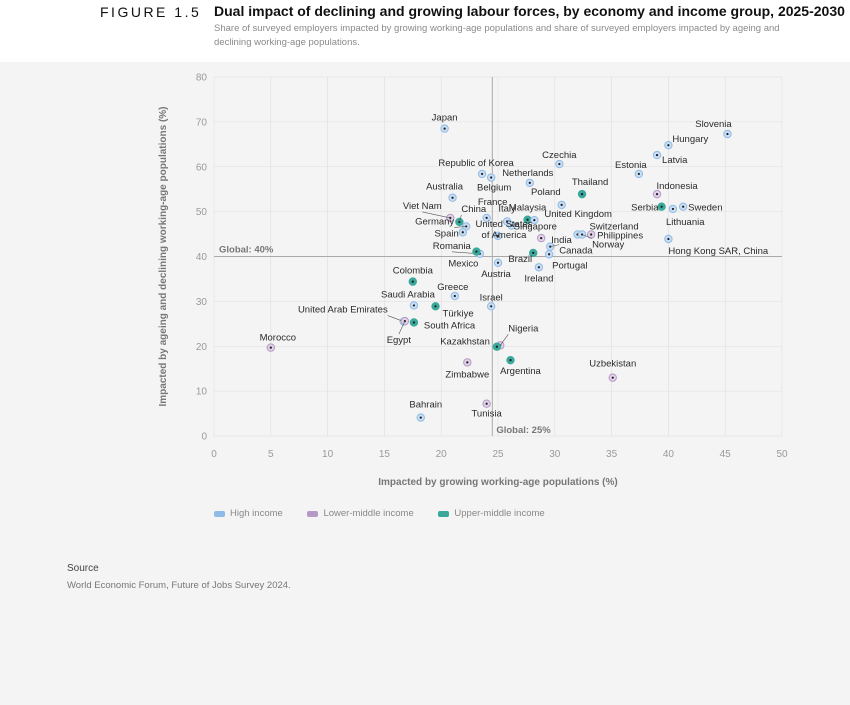  I want to click on point-label-viet-nam: Viet Nam, so click(422, 206).